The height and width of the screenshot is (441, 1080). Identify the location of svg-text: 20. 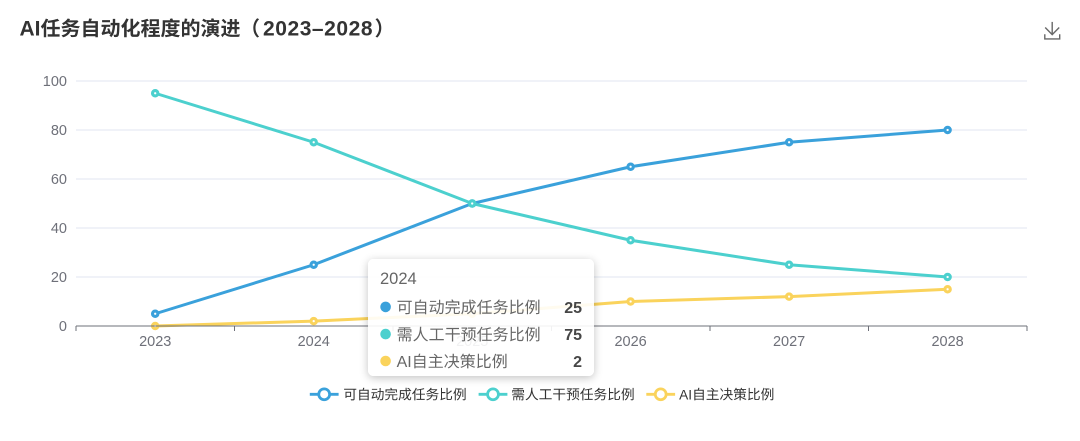
(59, 278).